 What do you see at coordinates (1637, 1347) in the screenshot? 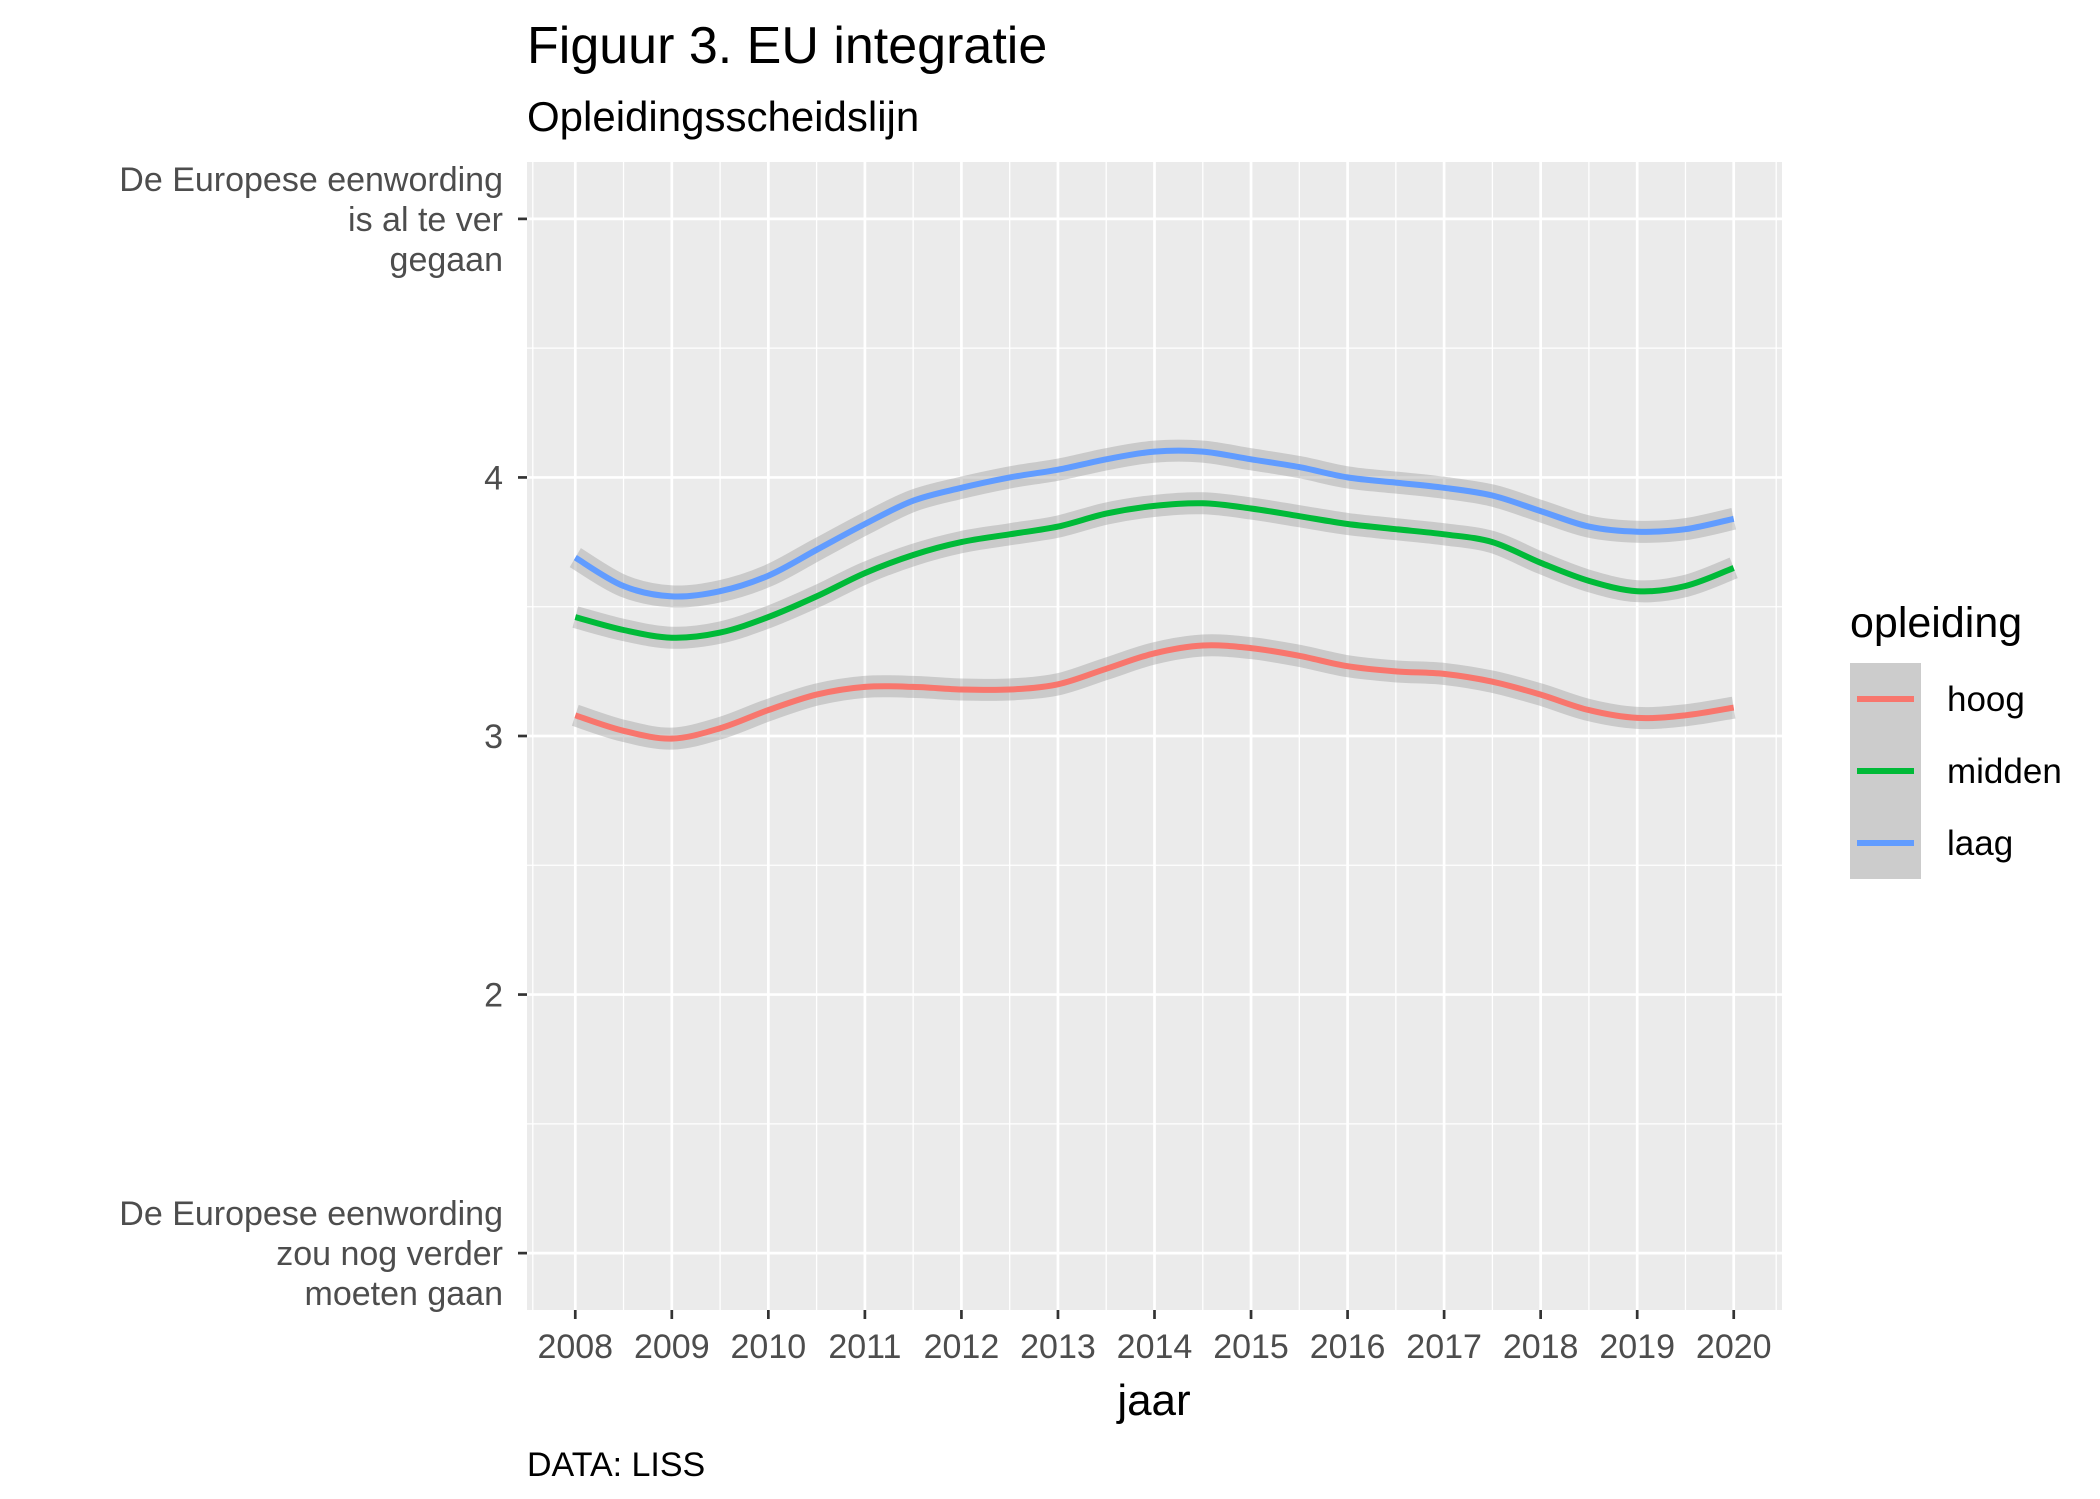
I see `x-tick-label: 2019` at bounding box center [1637, 1347].